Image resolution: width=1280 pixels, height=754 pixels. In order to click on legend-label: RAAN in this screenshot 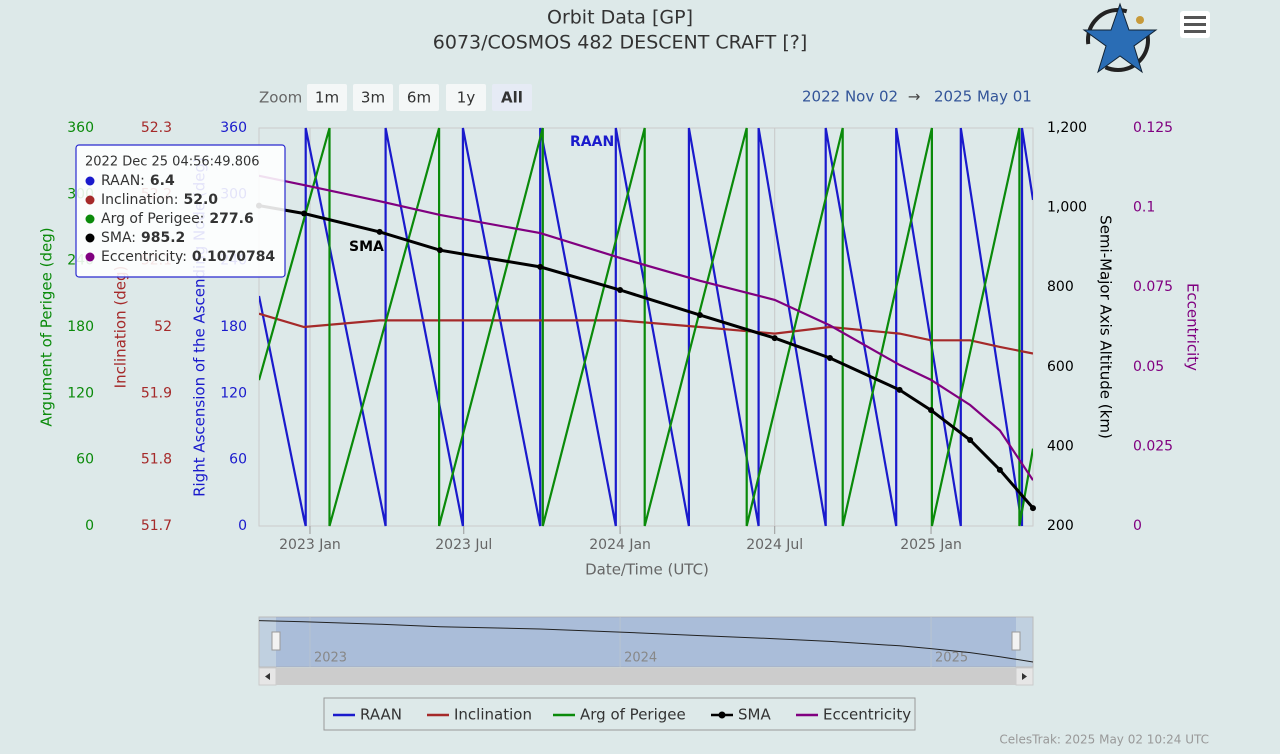, I will do `click(381, 715)`.